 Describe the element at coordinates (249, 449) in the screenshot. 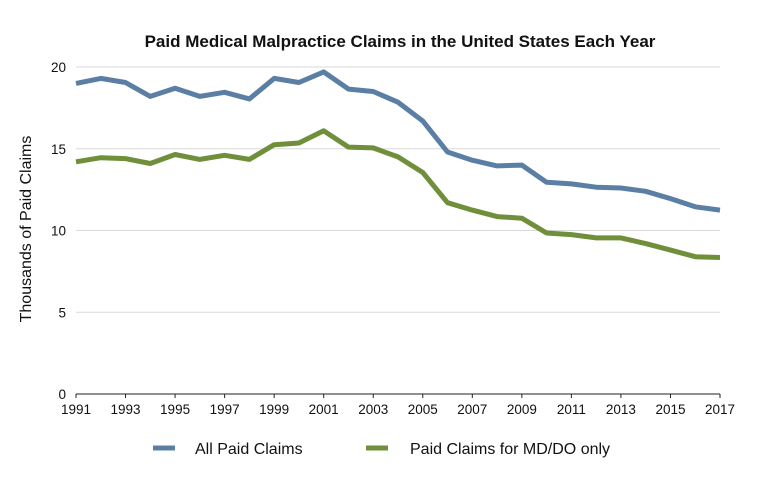

I see `legend-label-1: All Paid Claims` at that location.